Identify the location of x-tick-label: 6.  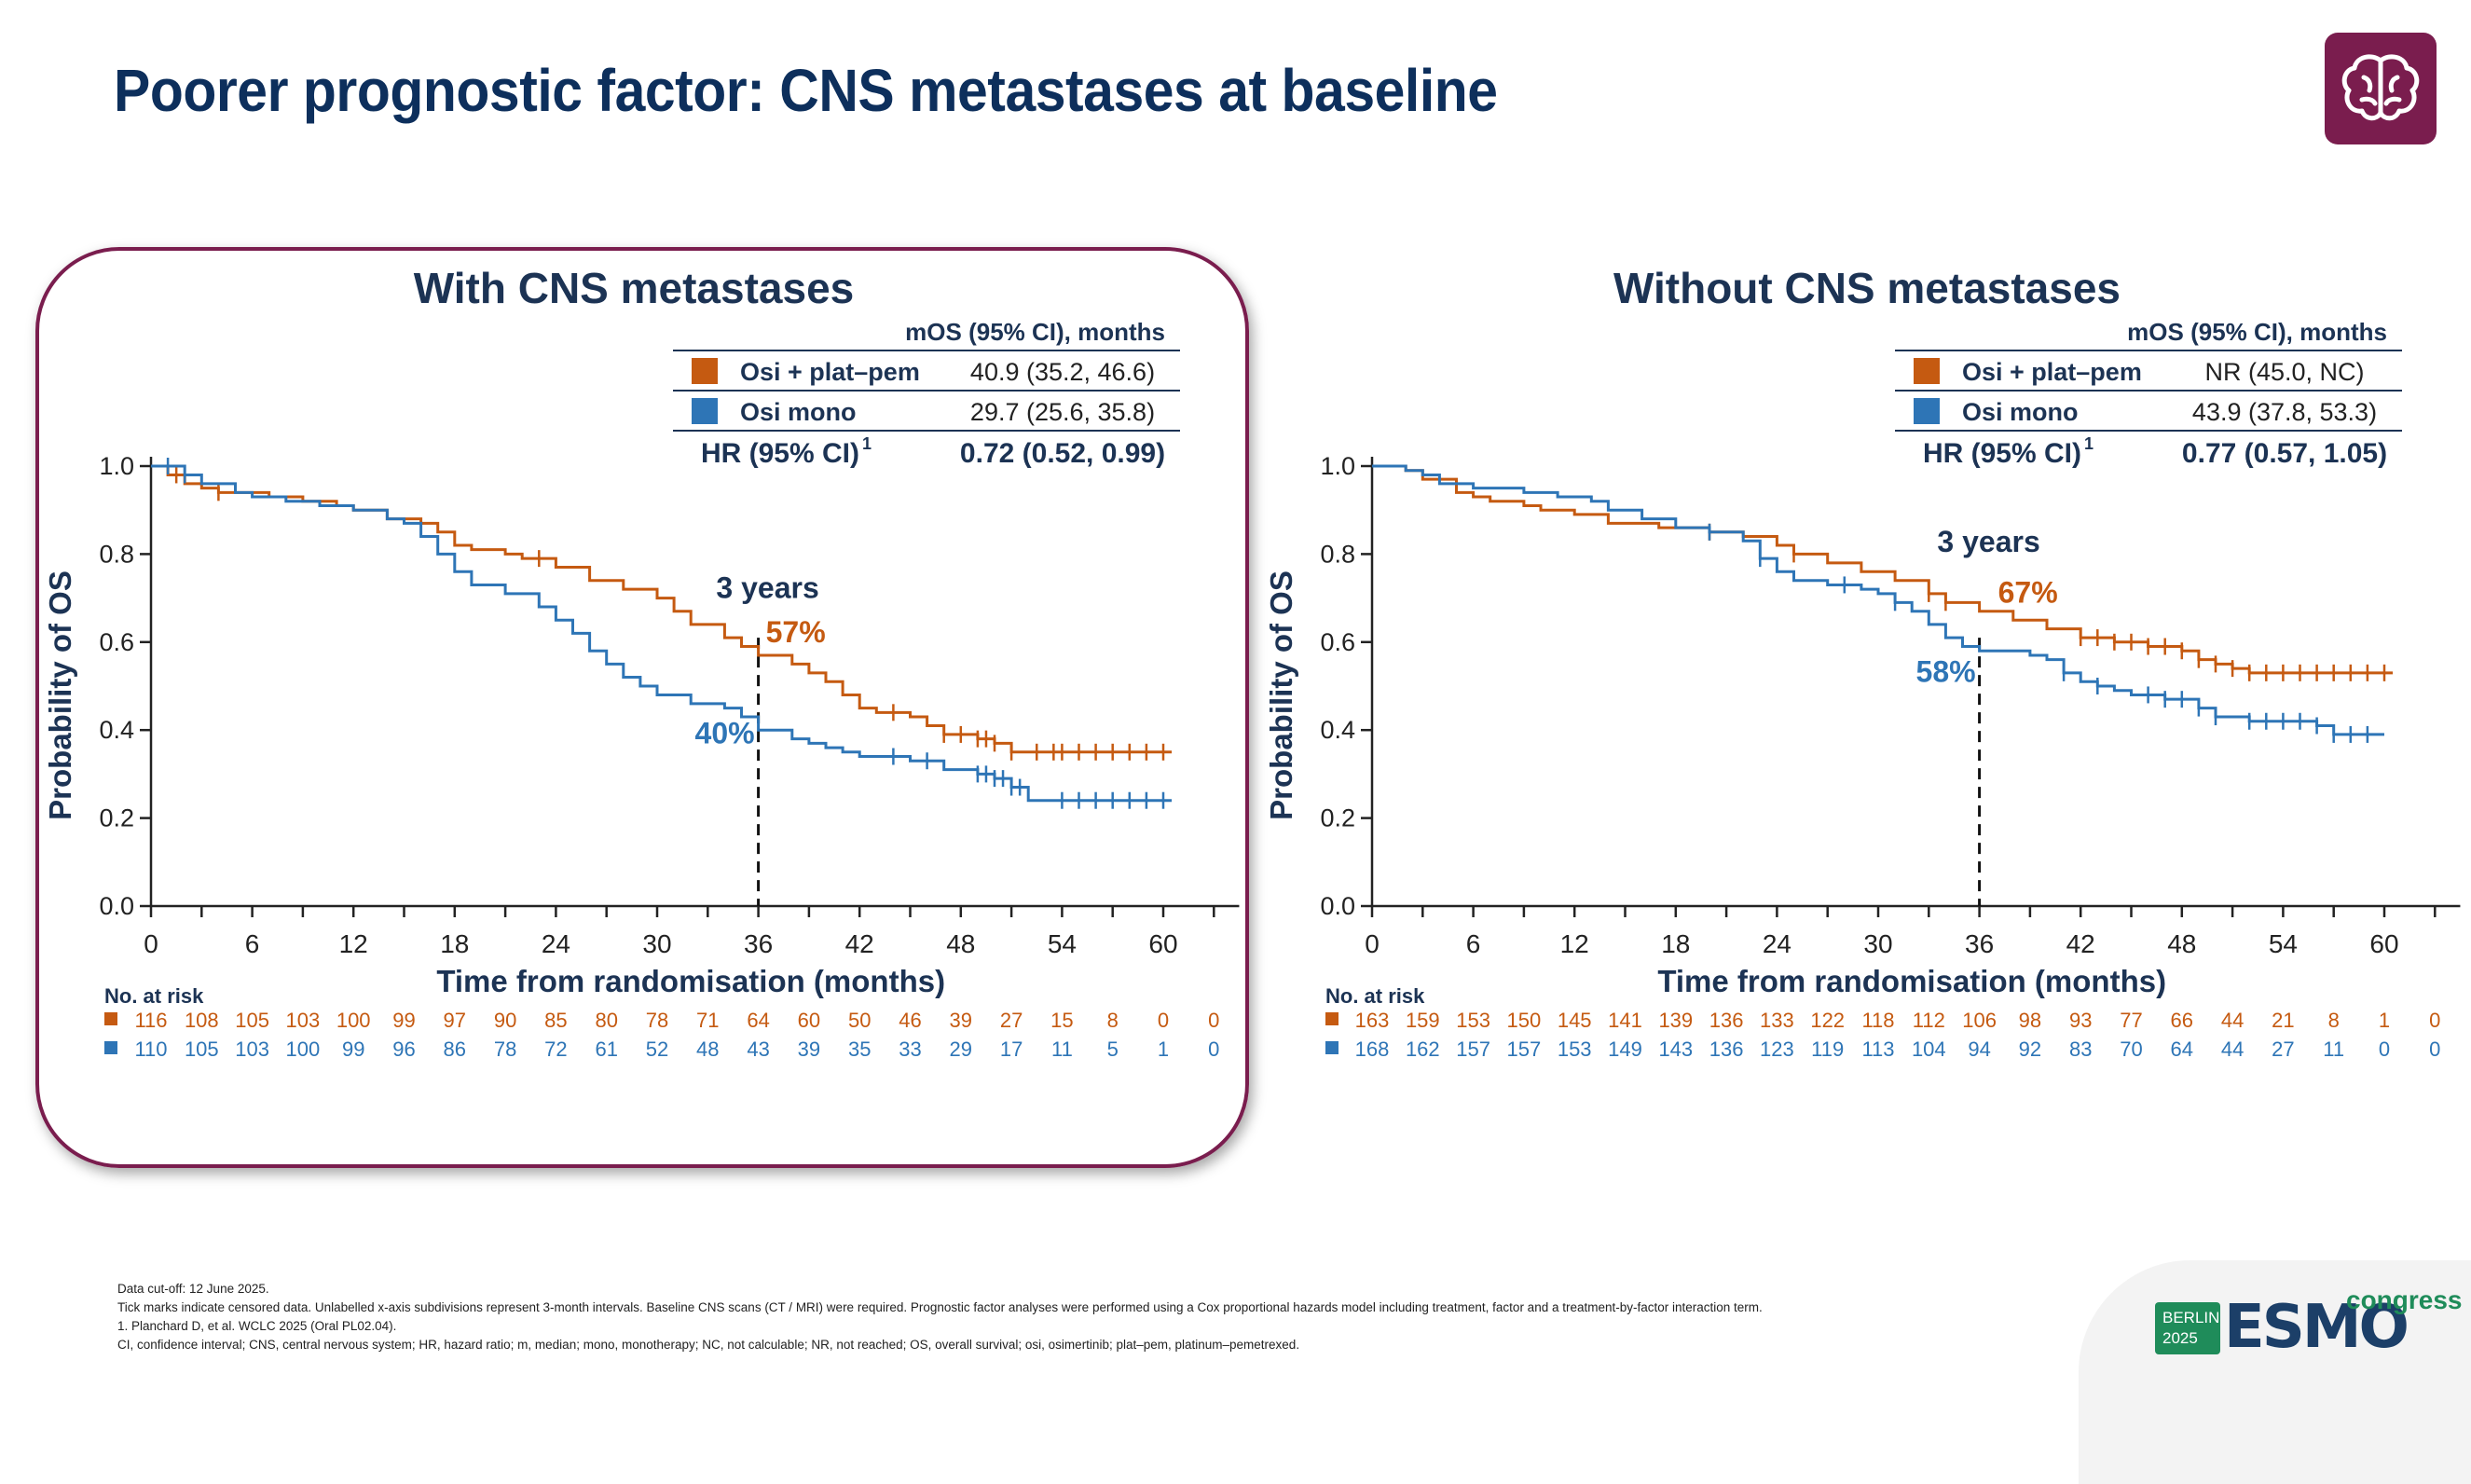
(1473, 943).